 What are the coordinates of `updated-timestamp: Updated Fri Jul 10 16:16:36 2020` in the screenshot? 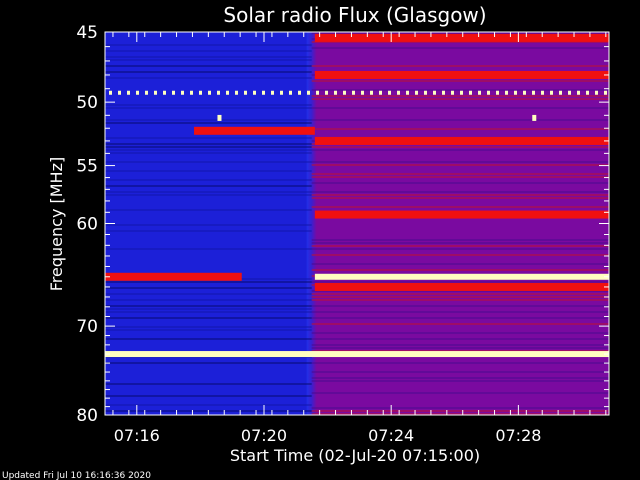 It's located at (76, 475).